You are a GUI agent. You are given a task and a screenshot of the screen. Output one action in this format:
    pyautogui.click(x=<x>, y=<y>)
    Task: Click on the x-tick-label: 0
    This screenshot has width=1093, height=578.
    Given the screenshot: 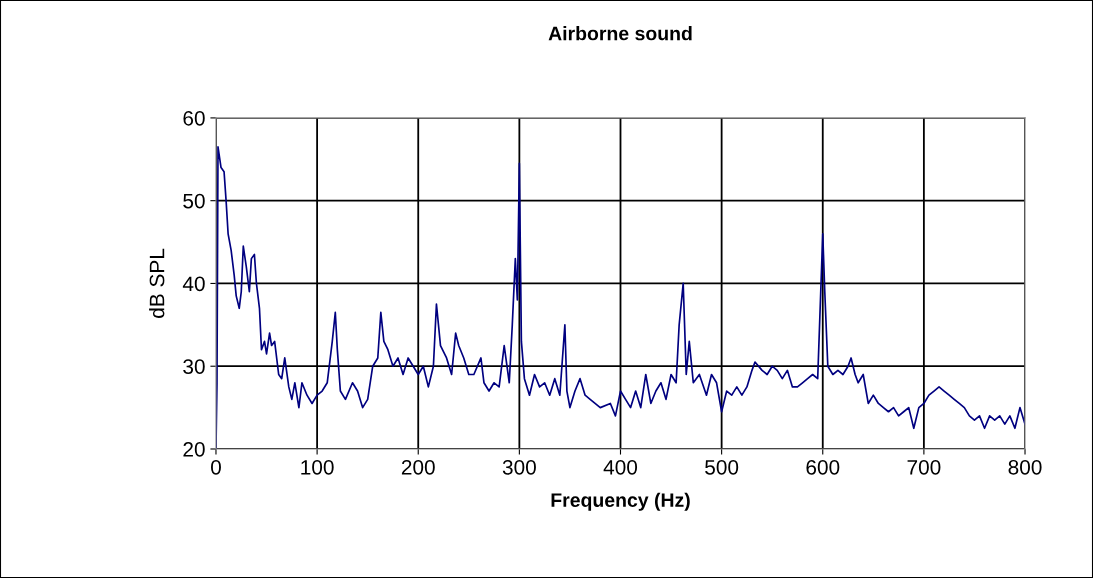 What is the action you would take?
    pyautogui.click(x=216, y=467)
    